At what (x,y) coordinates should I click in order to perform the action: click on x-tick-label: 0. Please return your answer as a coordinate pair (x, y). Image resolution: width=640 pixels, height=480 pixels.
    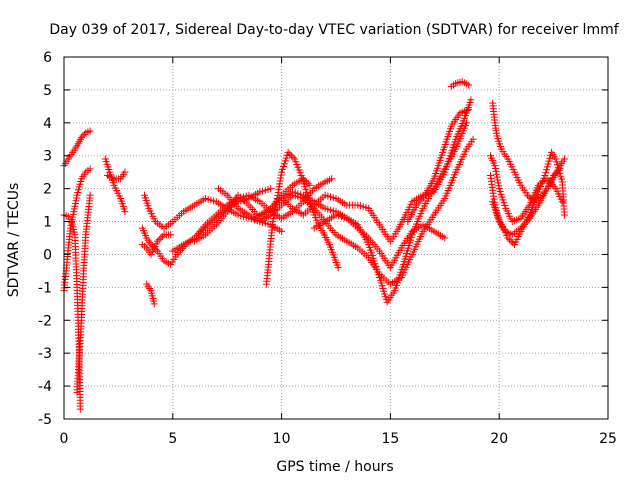
    Looking at the image, I should click on (64, 439).